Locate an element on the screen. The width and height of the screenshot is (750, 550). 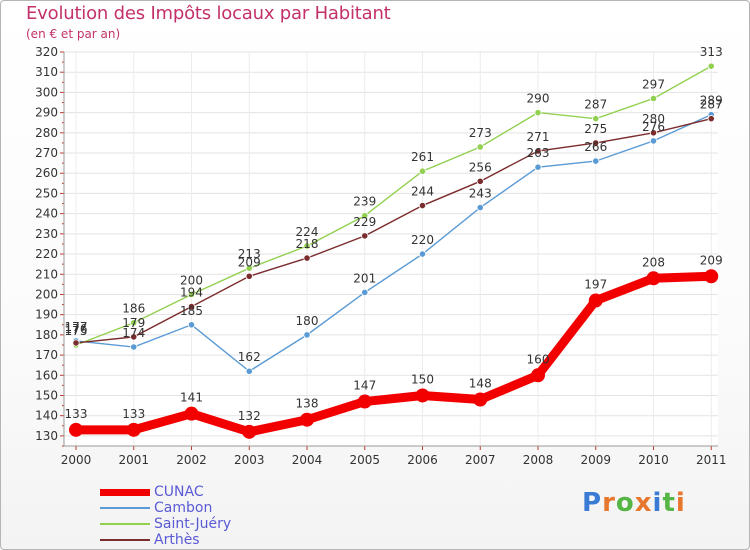
legend-swatch-cunac is located at coordinates (125, 492).